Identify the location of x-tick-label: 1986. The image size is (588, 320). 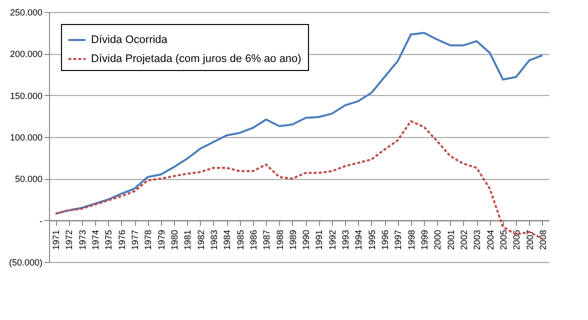
(253, 240).